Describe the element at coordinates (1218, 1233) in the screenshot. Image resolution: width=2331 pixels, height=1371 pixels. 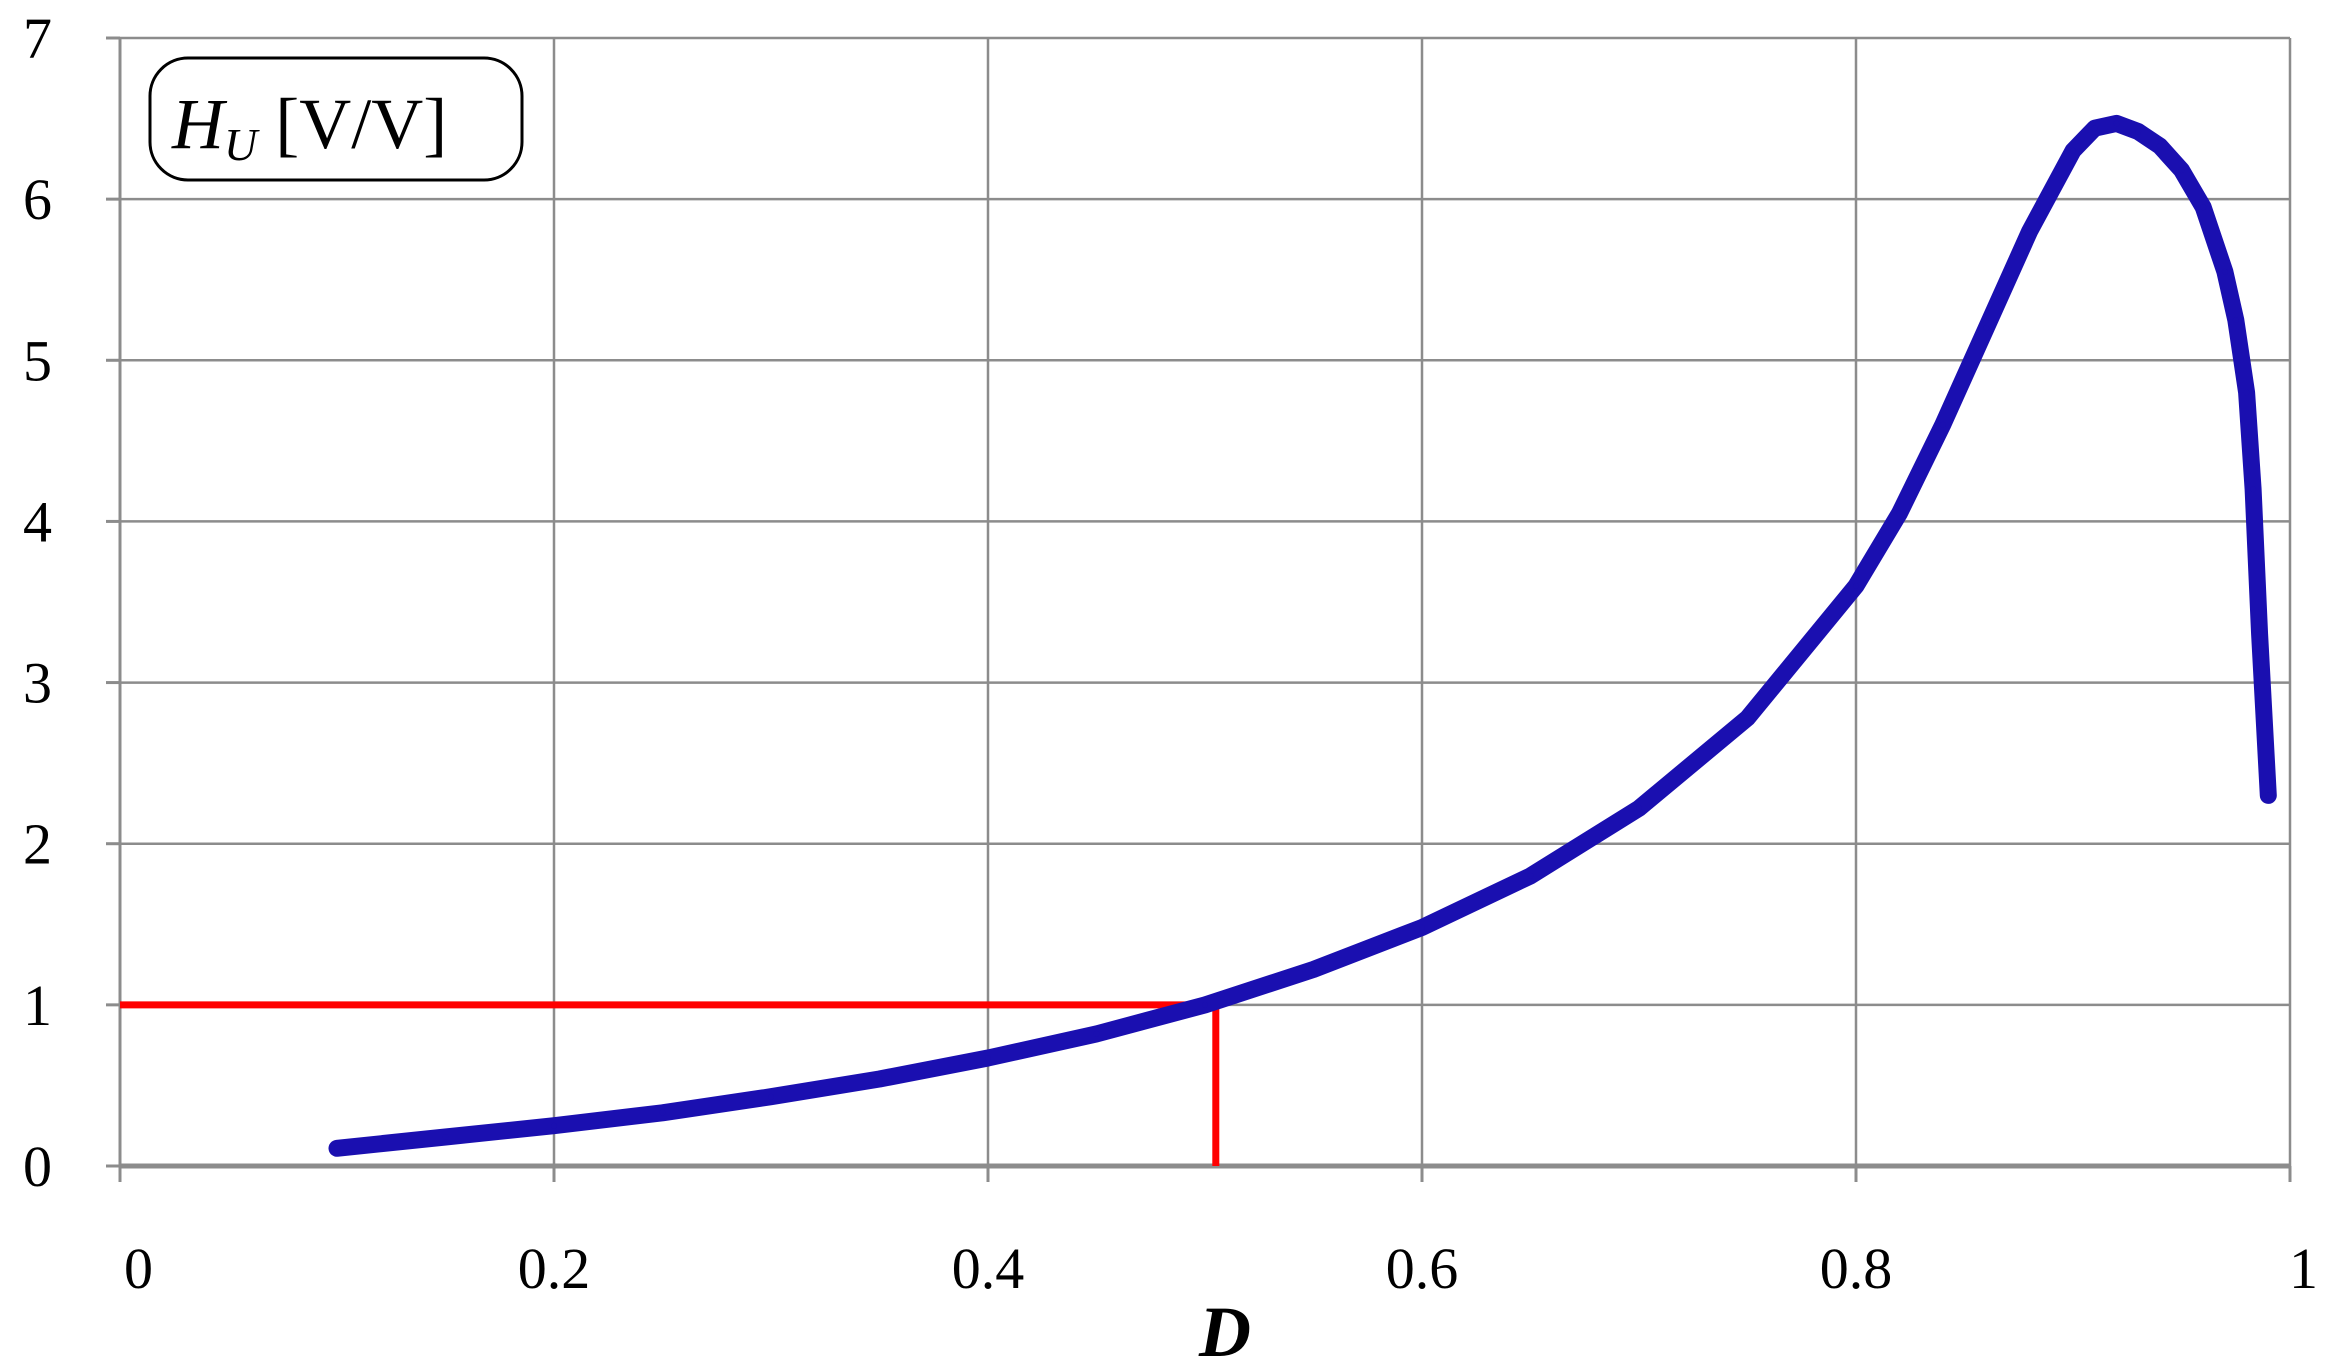
I see `x-axis-ticks: 0 0.2 0.4 0.6 0.8 1` at that location.